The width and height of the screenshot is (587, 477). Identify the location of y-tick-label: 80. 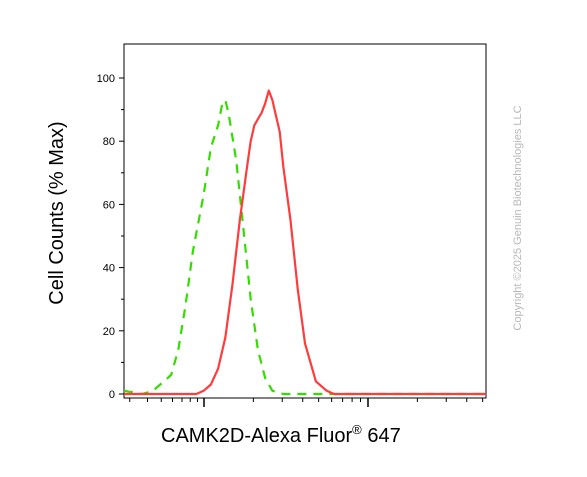
(109, 142).